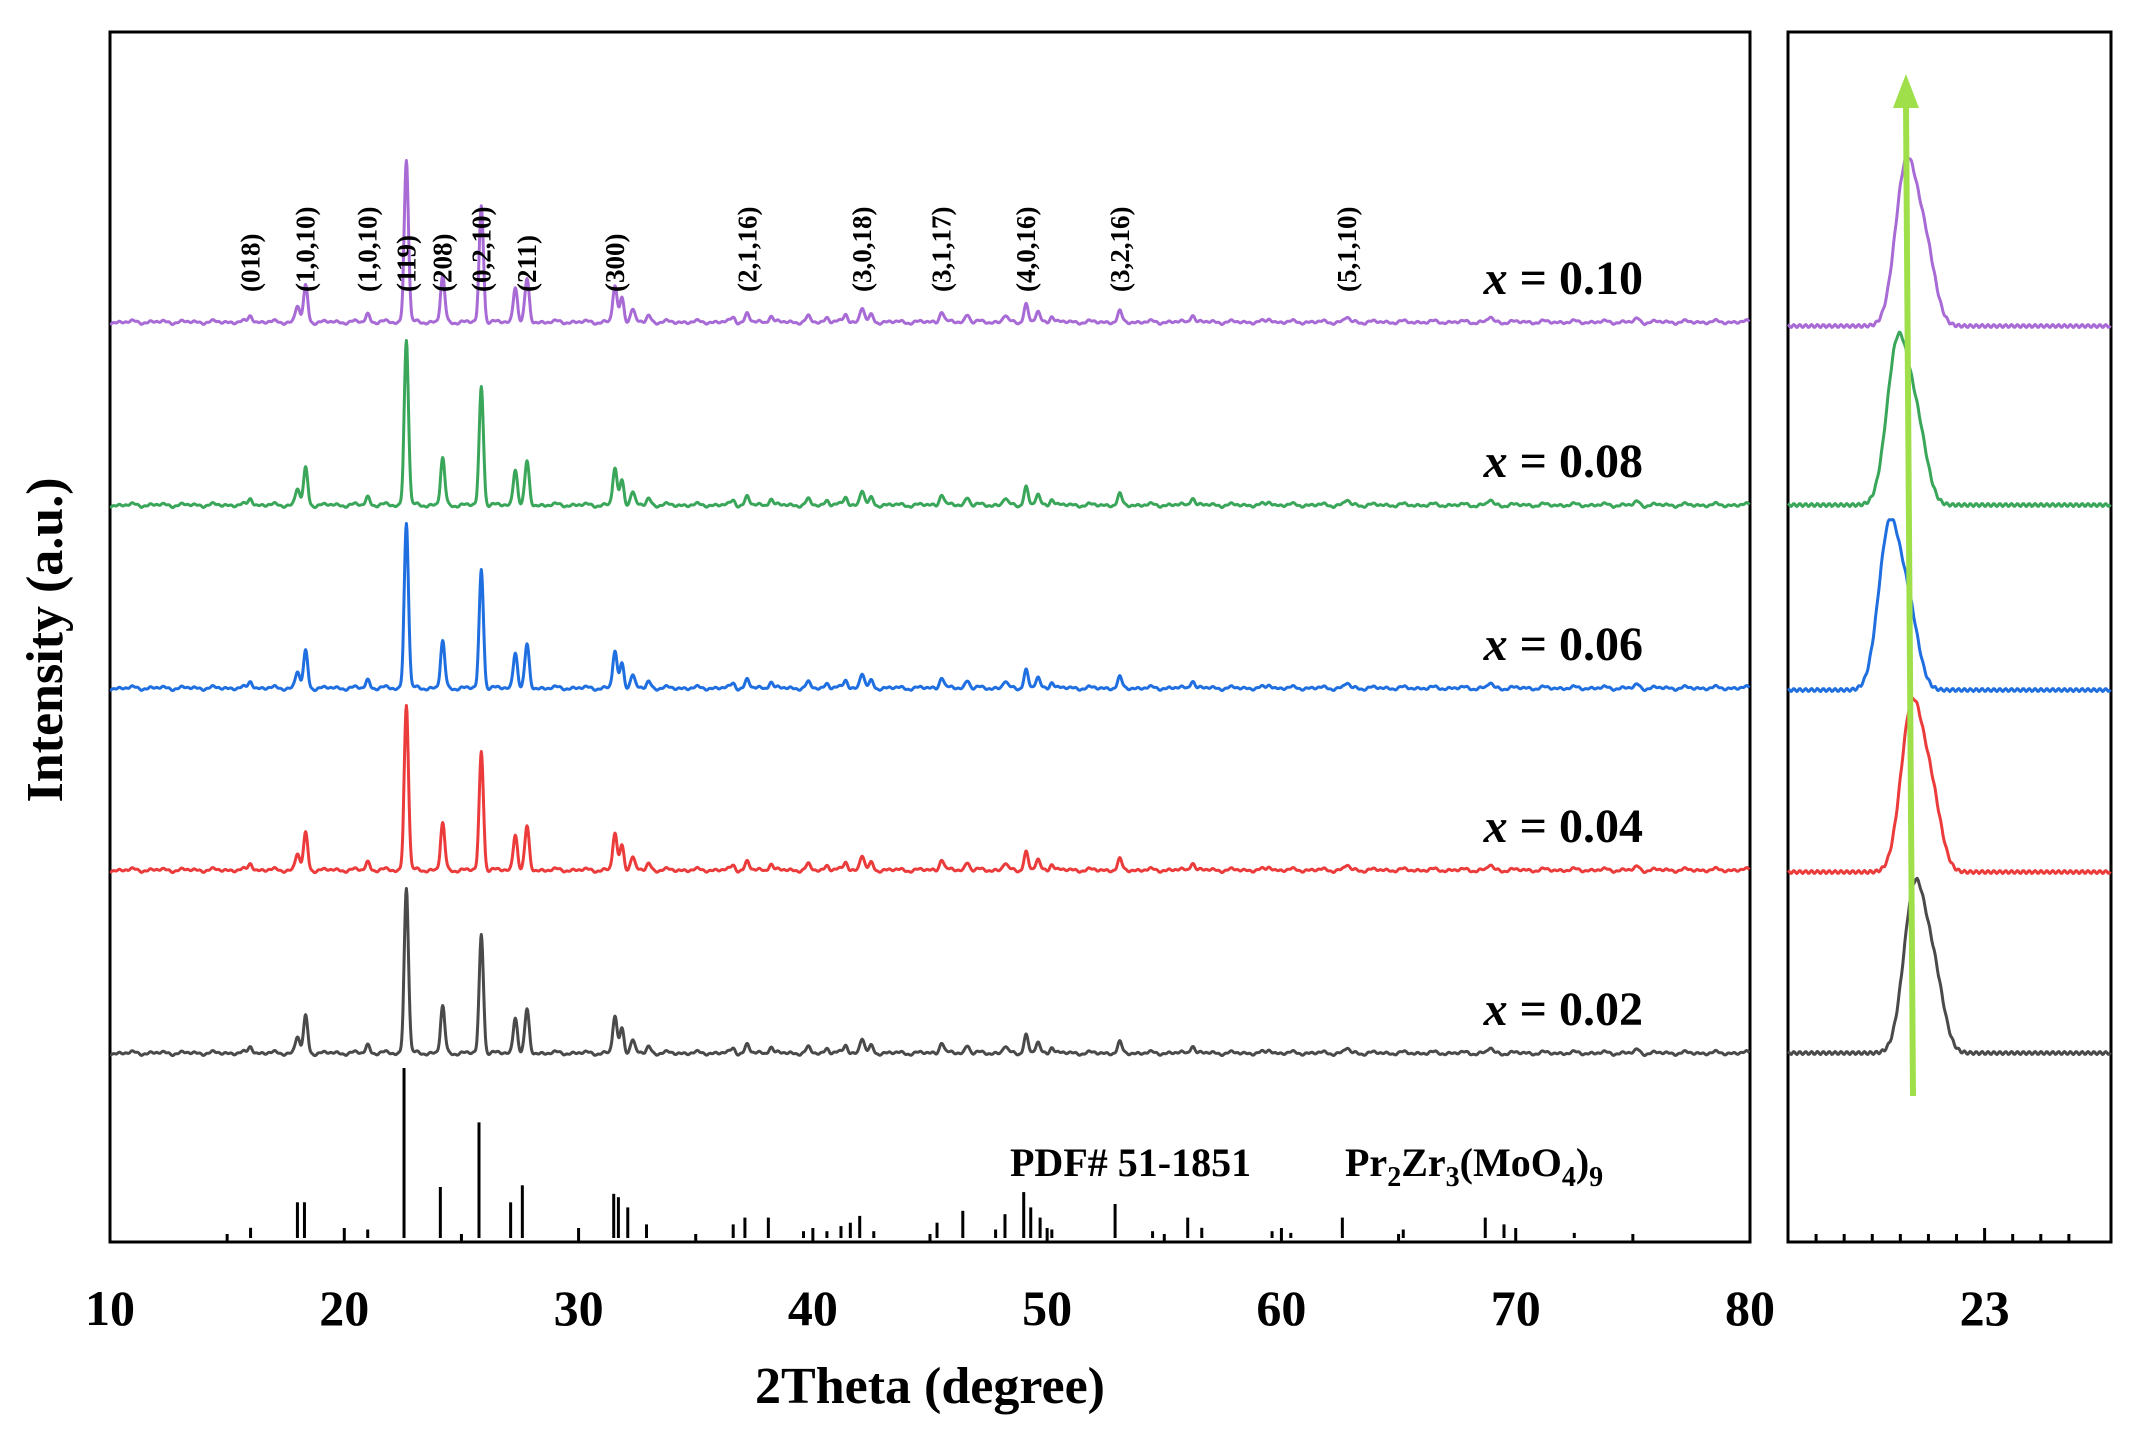 This screenshot has height=1433, width=2136. I want to click on hkl-label: (3,0,18), so click(862, 249).